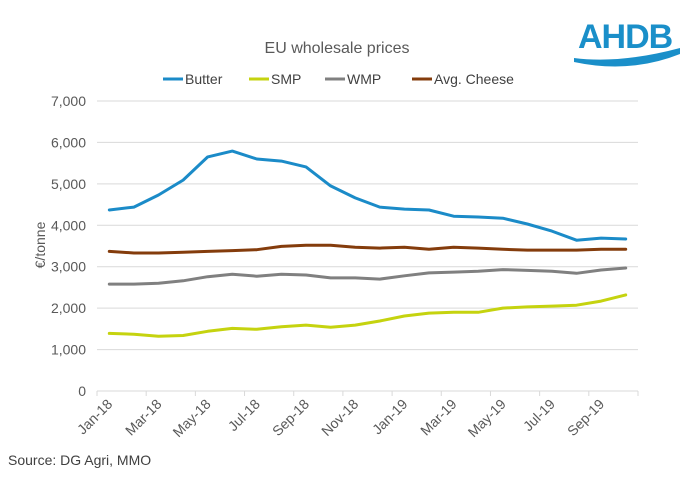  Describe the element at coordinates (143, 417) in the screenshot. I see `x-tick-label: Mar-18` at that location.